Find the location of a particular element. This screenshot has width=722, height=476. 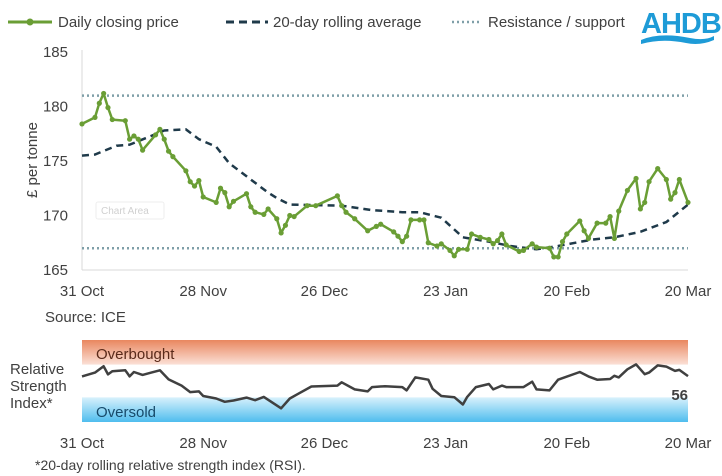

legend-label-price: Daily closing price is located at coordinates (118, 22).